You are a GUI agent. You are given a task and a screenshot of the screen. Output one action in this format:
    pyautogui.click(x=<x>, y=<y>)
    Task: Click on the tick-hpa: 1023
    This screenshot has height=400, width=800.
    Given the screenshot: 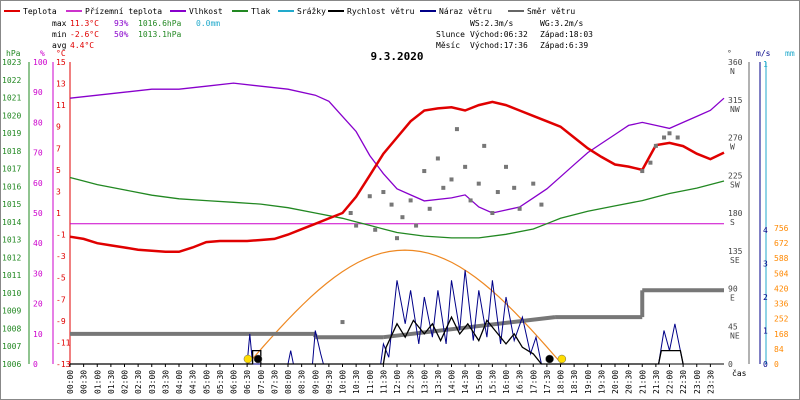 What is the action you would take?
    pyautogui.click(x=11, y=62)
    